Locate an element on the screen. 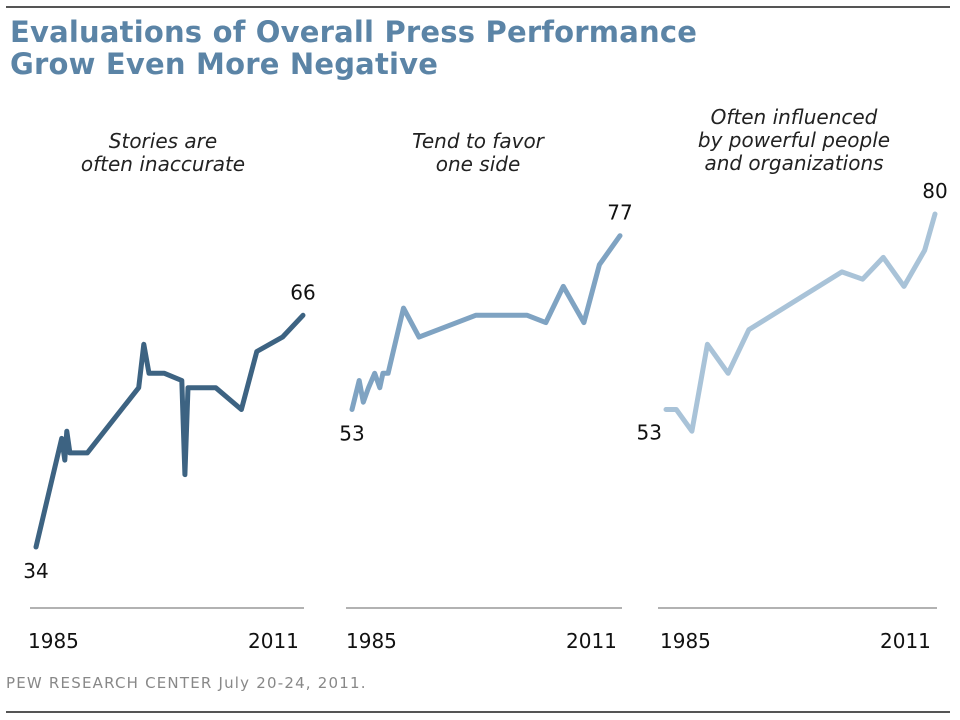 This screenshot has height=720, width=960. panel-2-title-line-2: one side is located at coordinates (478, 164).